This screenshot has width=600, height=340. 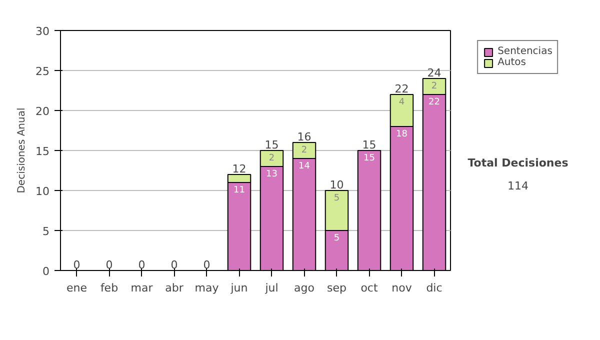 I want to click on x-tick-label: abr, so click(x=174, y=288).